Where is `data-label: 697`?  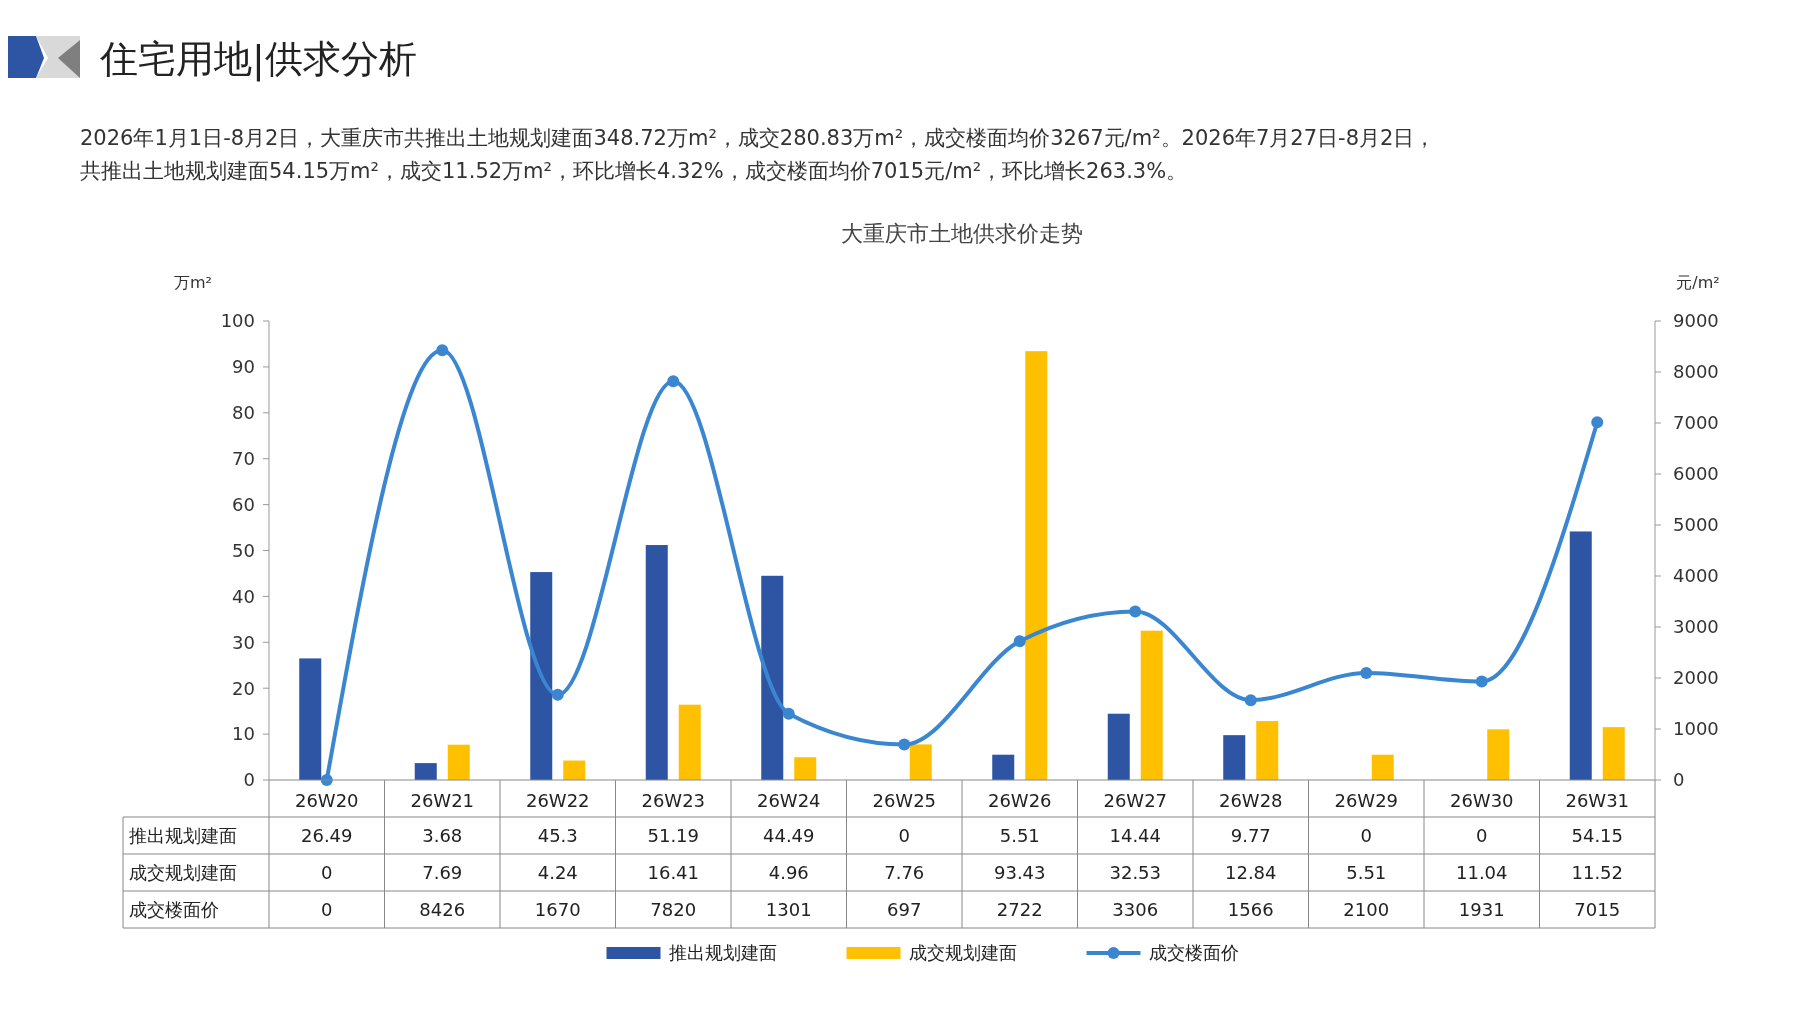
data-label: 697 is located at coordinates (904, 909).